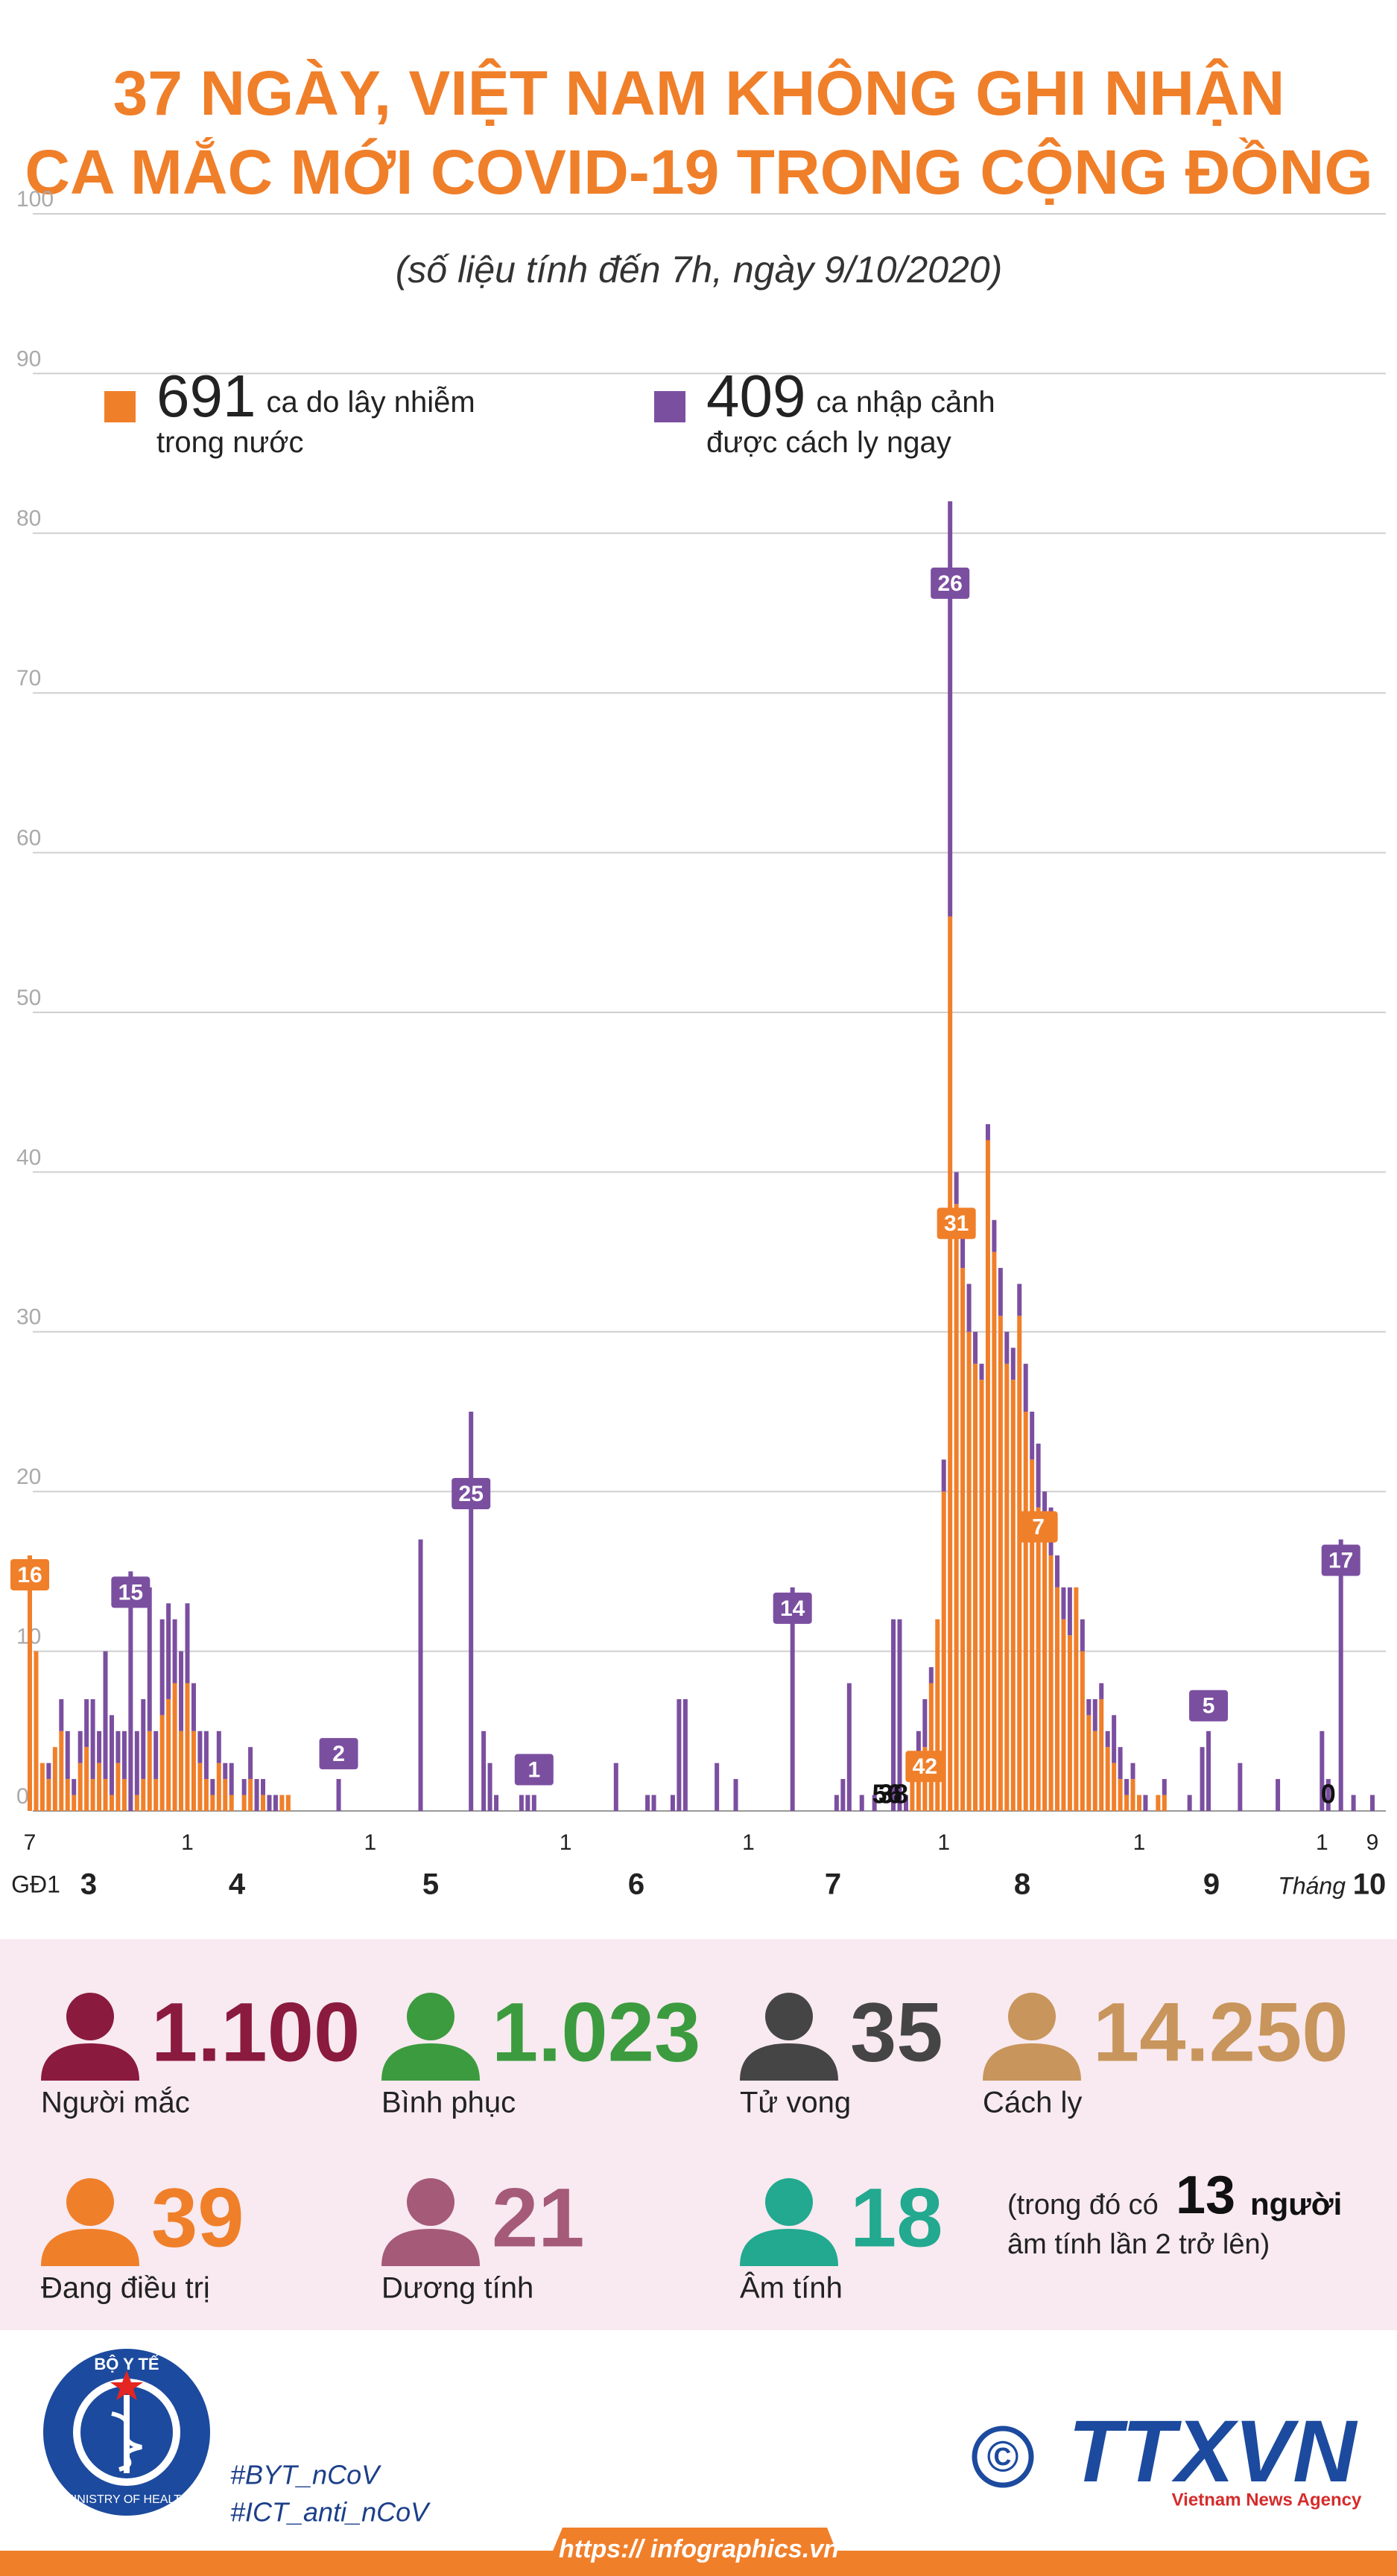  I want to click on stat-label: Dương tính, so click(457, 2288).